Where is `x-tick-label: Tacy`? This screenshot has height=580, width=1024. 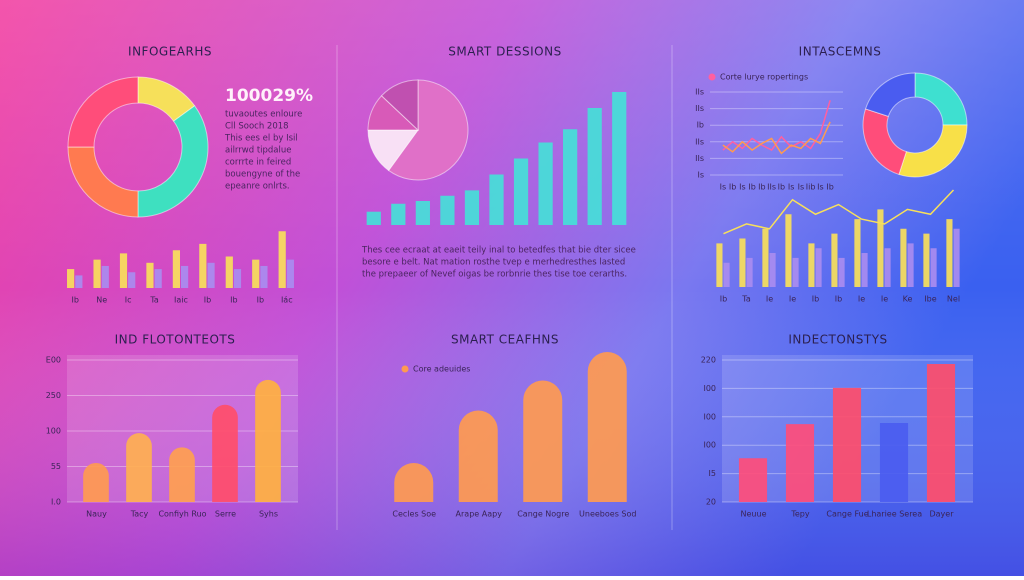 x-tick-label: Tacy is located at coordinates (139, 514).